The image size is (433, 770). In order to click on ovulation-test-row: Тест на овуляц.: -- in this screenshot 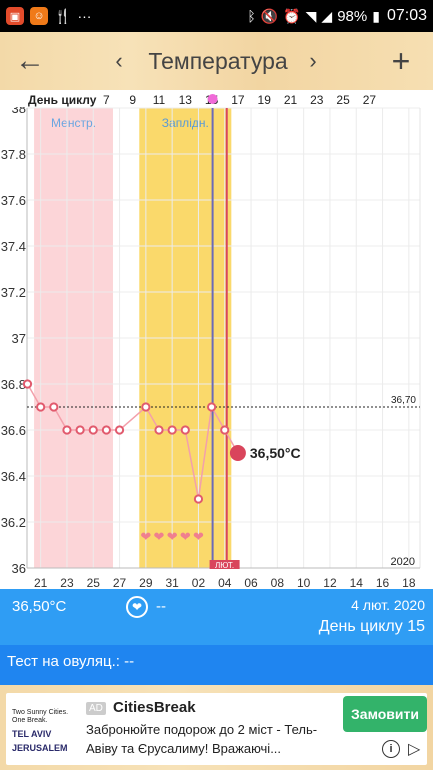, I will do `click(216, 665)`.